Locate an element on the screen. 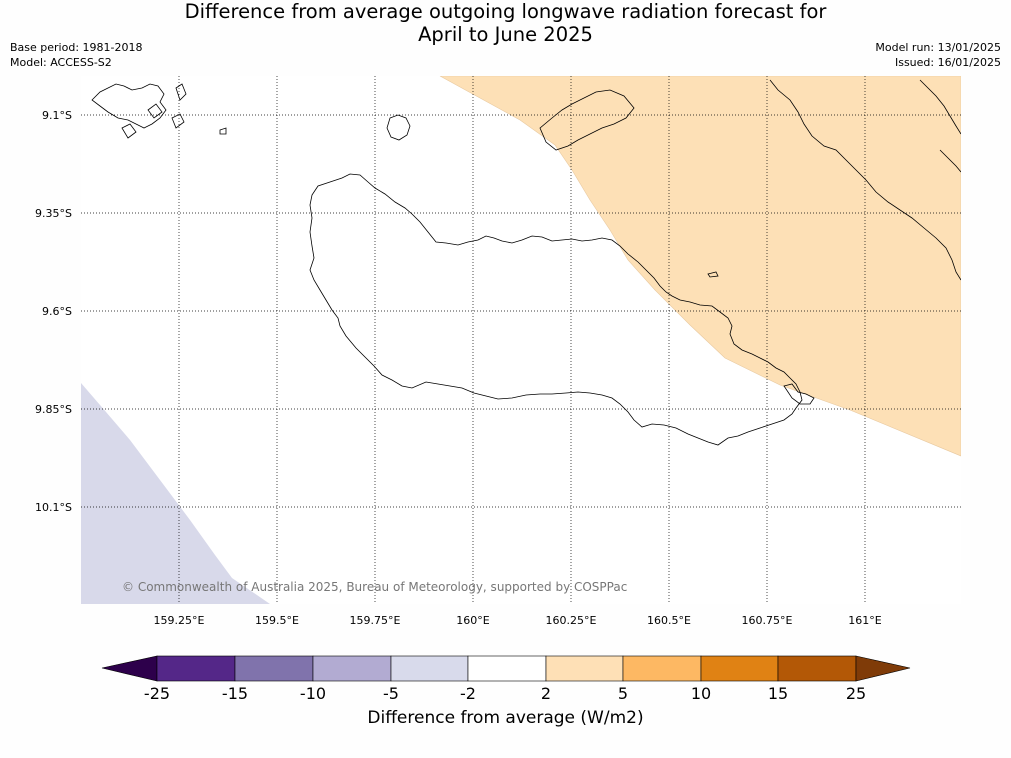 The image size is (1011, 758). latitude-labels: 9.1°S 9.35°S 9.6°S 9.85°S 10.1°S is located at coordinates (53, 311).